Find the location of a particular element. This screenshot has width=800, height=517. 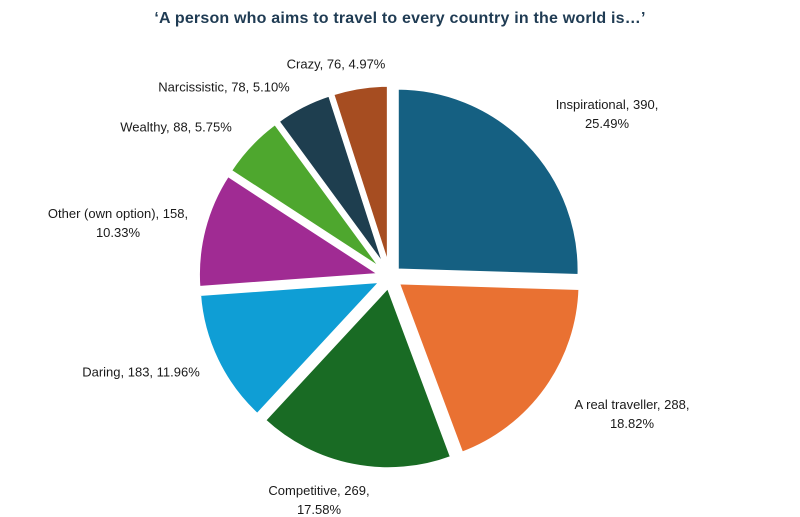

pie-slice-inspirational is located at coordinates (488, 182).